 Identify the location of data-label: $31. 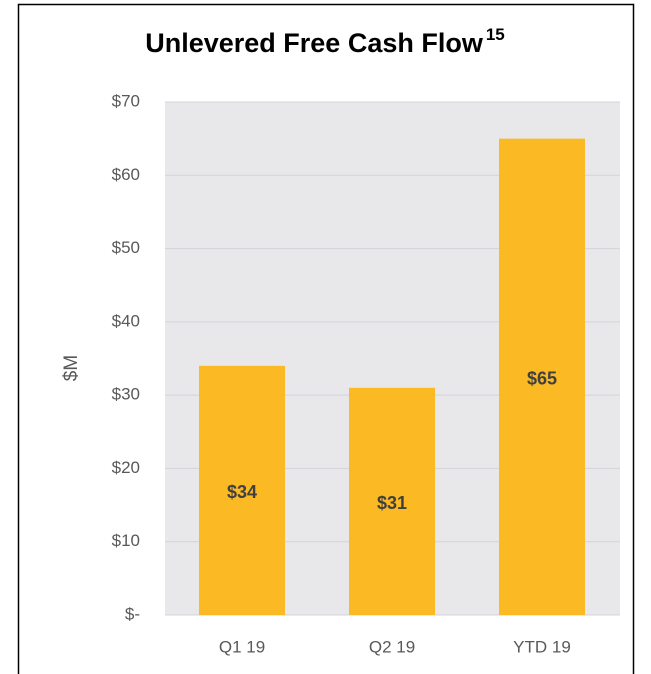
(392, 503).